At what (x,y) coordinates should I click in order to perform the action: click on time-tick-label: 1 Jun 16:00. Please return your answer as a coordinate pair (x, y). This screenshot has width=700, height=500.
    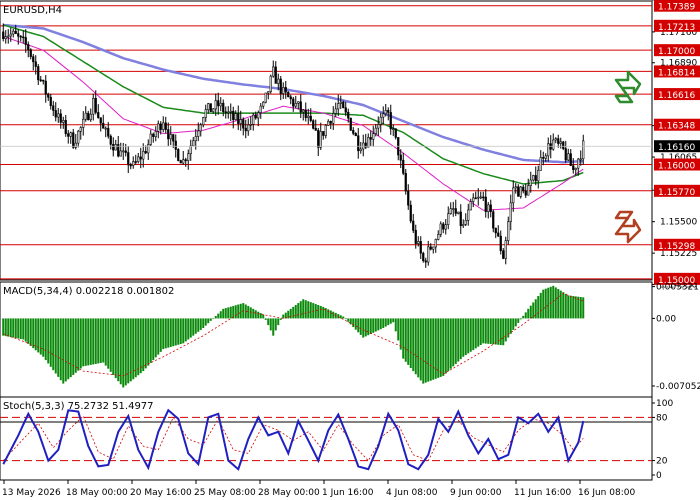
    Looking at the image, I should click on (348, 493).